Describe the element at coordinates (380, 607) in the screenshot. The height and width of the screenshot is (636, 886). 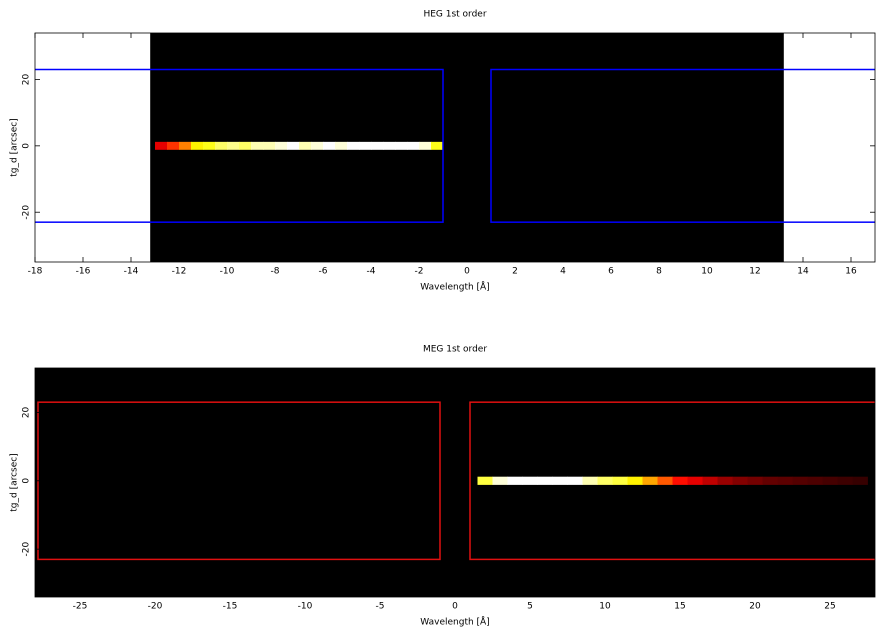
I see `x-tick-label: -5` at that location.